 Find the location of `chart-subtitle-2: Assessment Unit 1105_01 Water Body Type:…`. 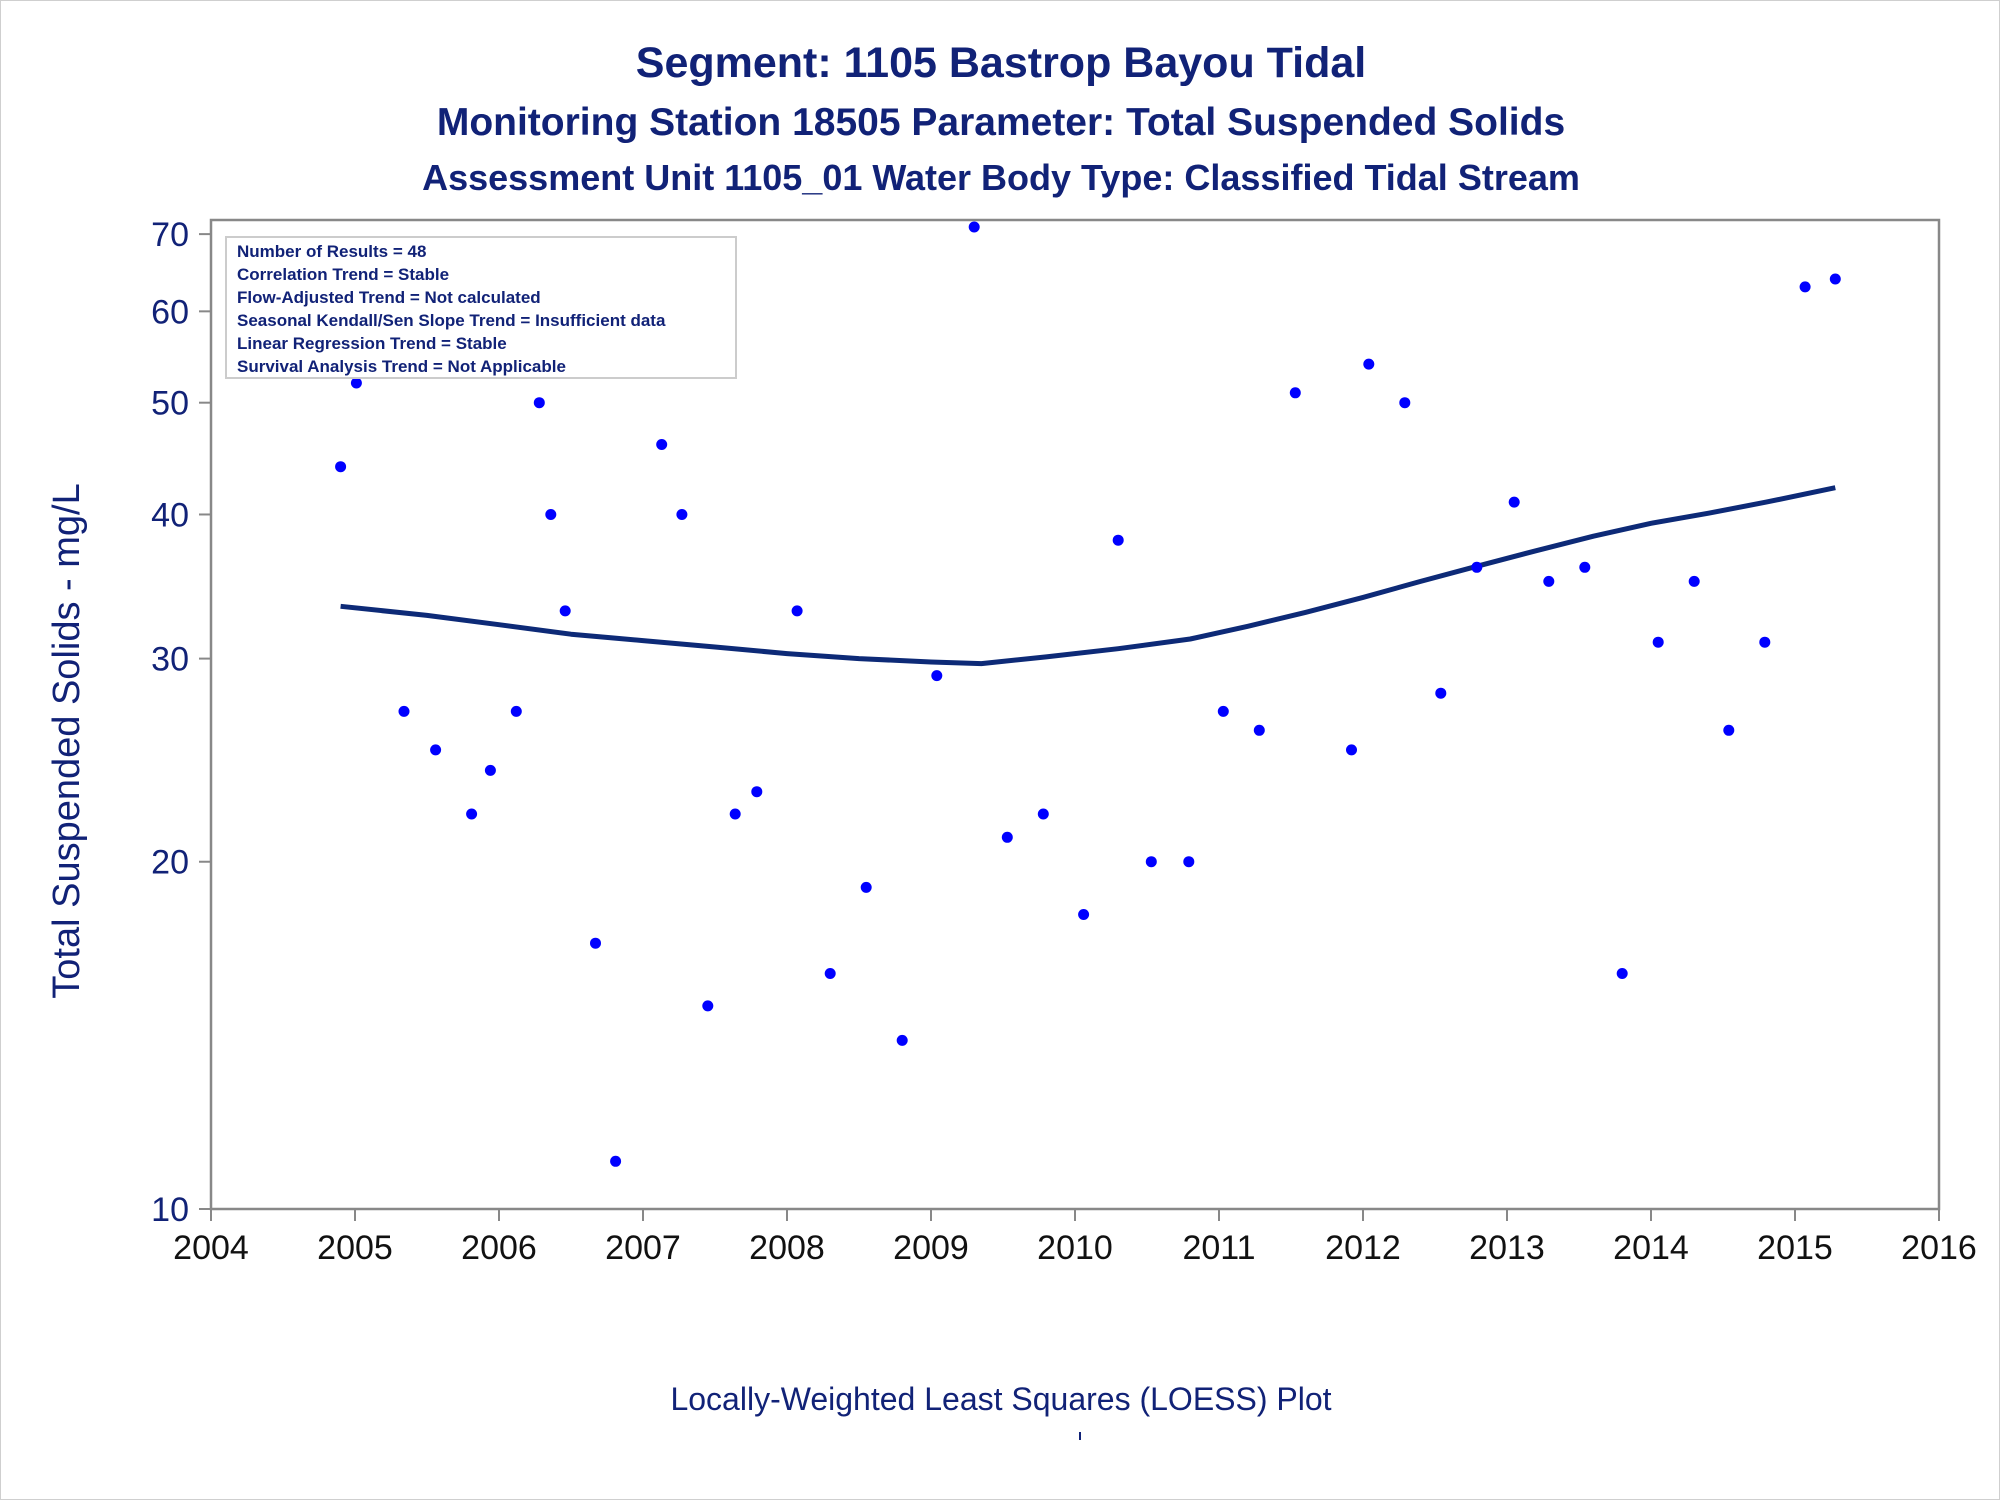

chart-subtitle-2: Assessment Unit 1105_01 Water Body Type:… is located at coordinates (1001, 177).